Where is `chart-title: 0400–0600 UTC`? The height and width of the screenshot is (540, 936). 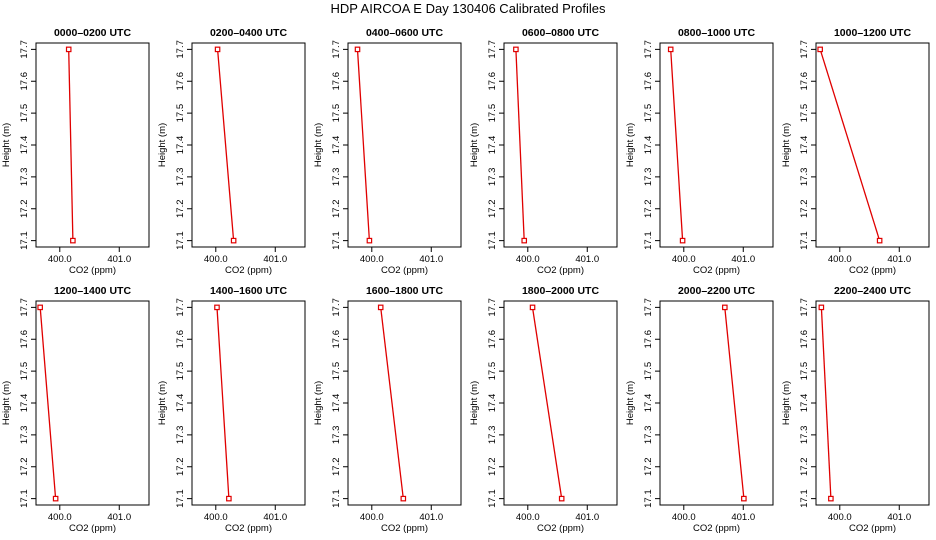 chart-title: 0400–0600 UTC is located at coordinates (404, 33).